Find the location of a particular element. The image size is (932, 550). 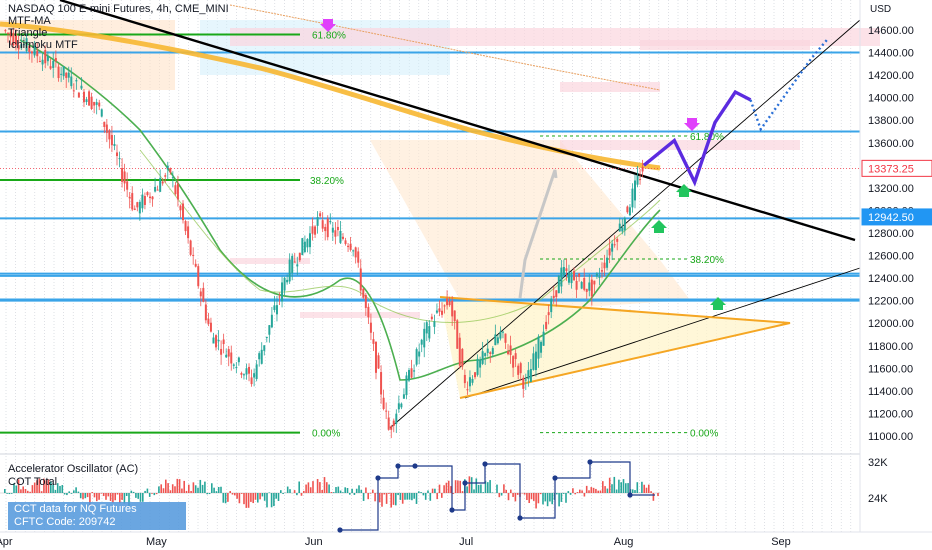

osc-label-ac: Accelerator Oscillator (AC) is located at coordinates (73, 469).